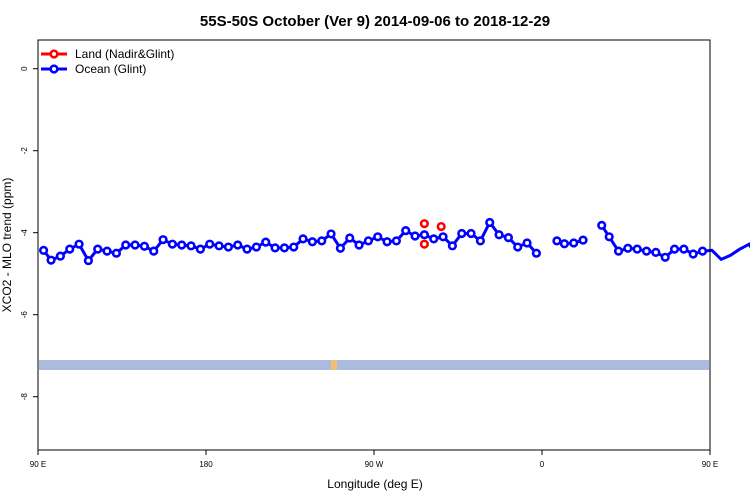 The image size is (750, 500). Describe the element at coordinates (334, 365) in the screenshot. I see `land-band-accent` at that location.